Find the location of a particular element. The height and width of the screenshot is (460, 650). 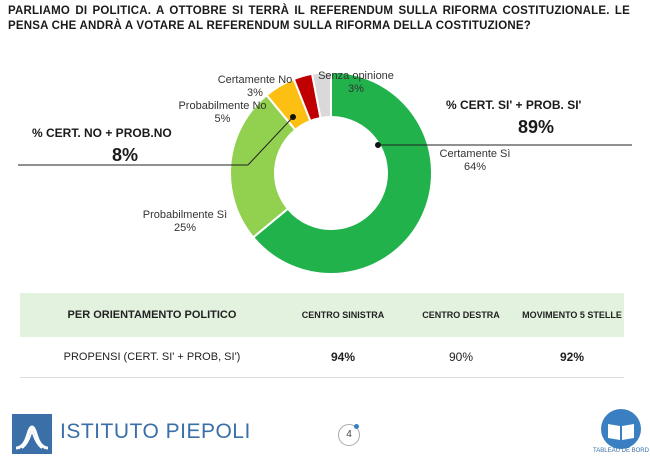

no-callout-title: % CERT. NO + PROB.NO is located at coordinates (102, 133).